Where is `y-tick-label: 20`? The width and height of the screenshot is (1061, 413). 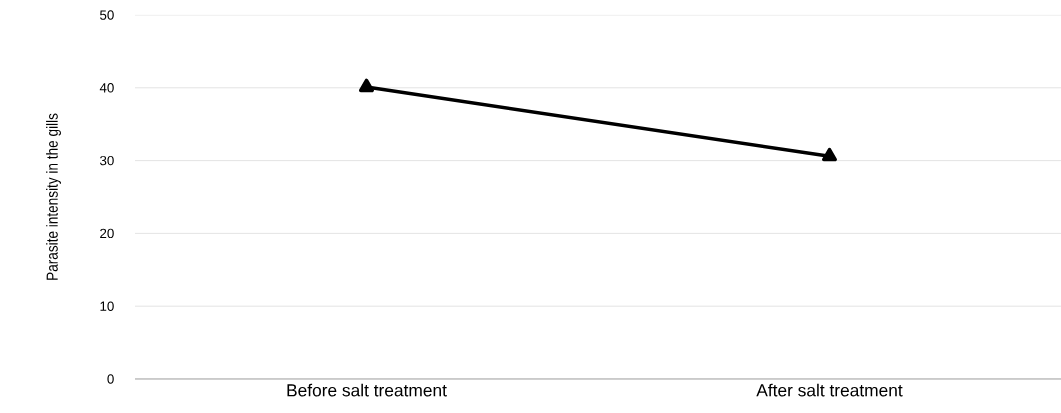
y-tick-label: 20 is located at coordinates (107, 233).